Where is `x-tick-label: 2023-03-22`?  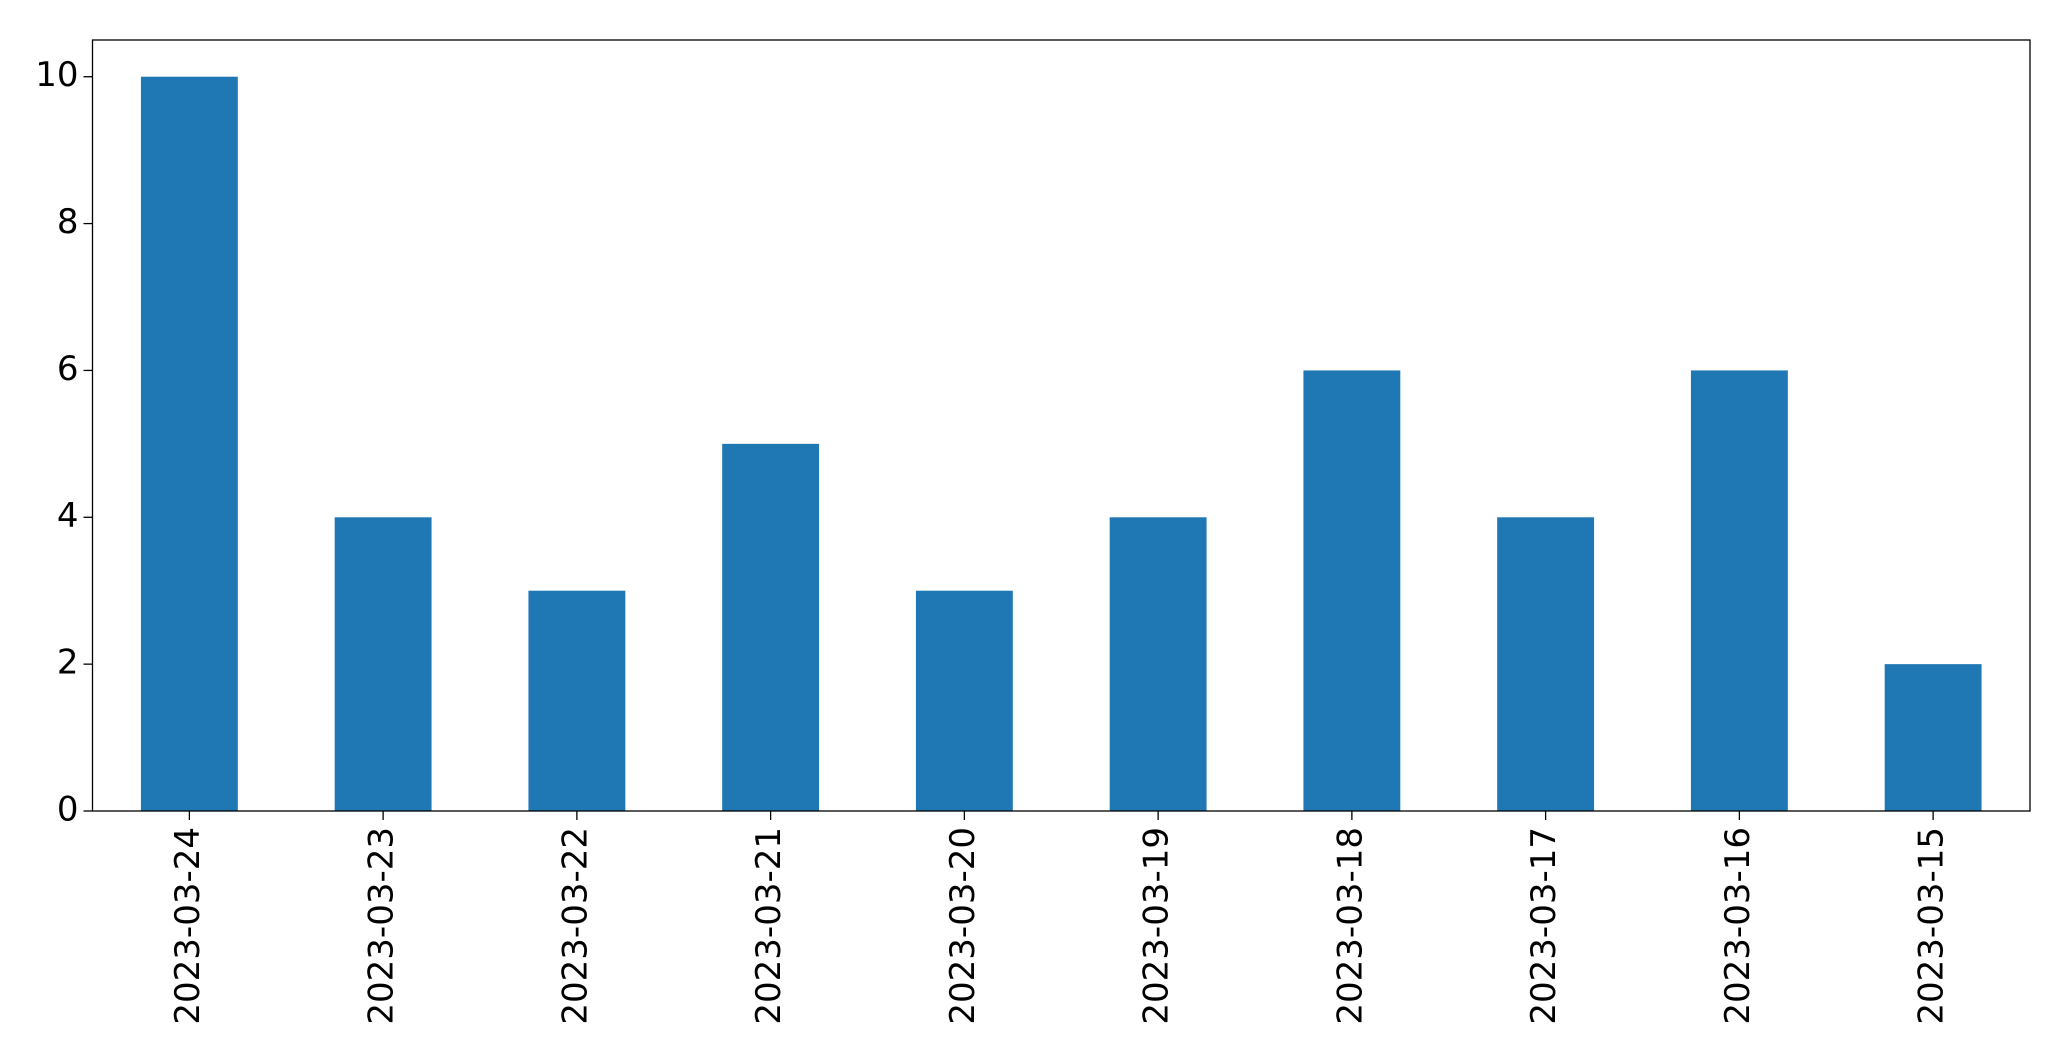
x-tick-label: 2023-03-22 is located at coordinates (575, 926).